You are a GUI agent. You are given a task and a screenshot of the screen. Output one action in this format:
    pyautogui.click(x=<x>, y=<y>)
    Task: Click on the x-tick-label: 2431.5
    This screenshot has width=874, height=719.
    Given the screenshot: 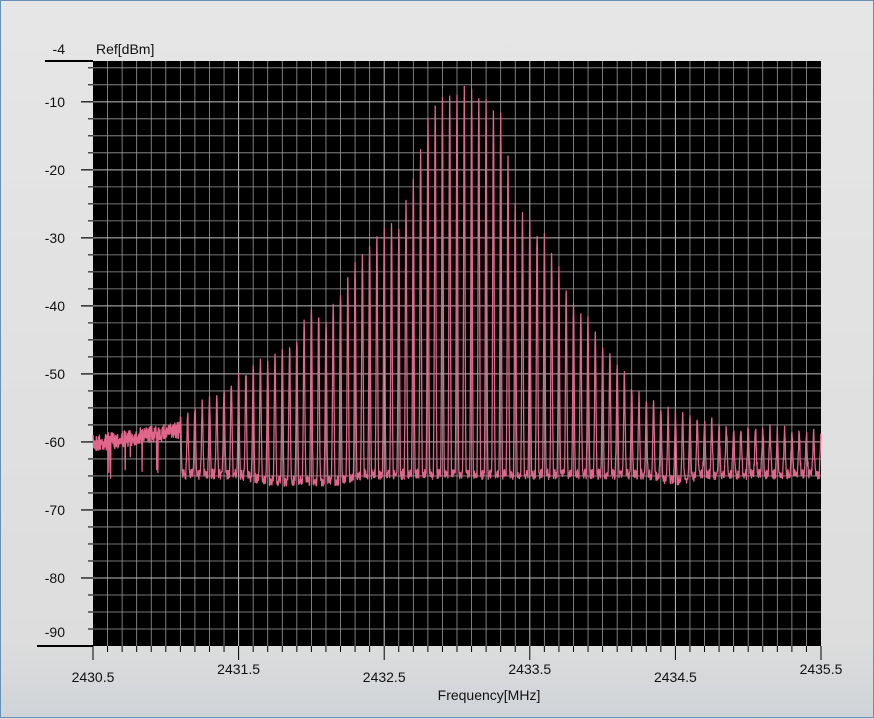 What is the action you would take?
    pyautogui.click(x=238, y=669)
    